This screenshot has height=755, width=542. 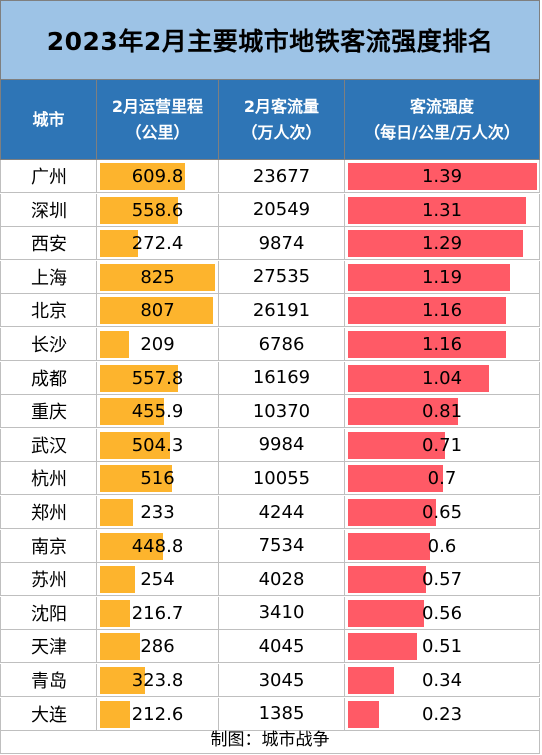 I want to click on city-cell: 深圳, so click(x=48, y=210).